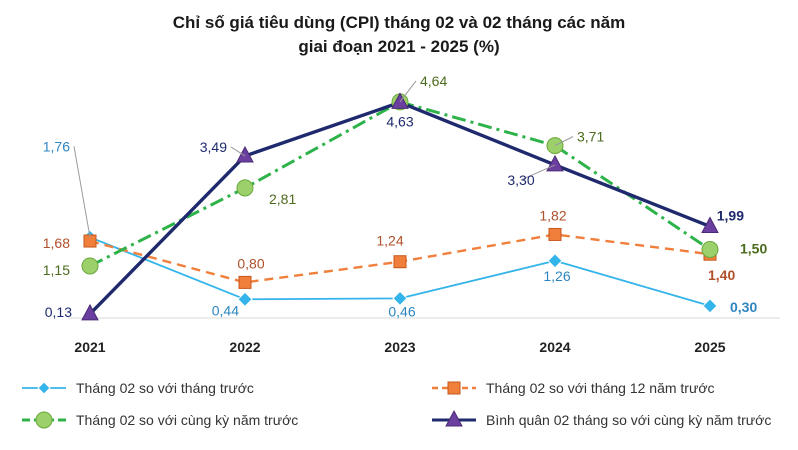 Image resolution: width=798 pixels, height=450 pixels. What do you see at coordinates (600, 388) in the screenshot?
I see `legend-label: Tháng 02 so với tháng 12 năm trước` at bounding box center [600, 388].